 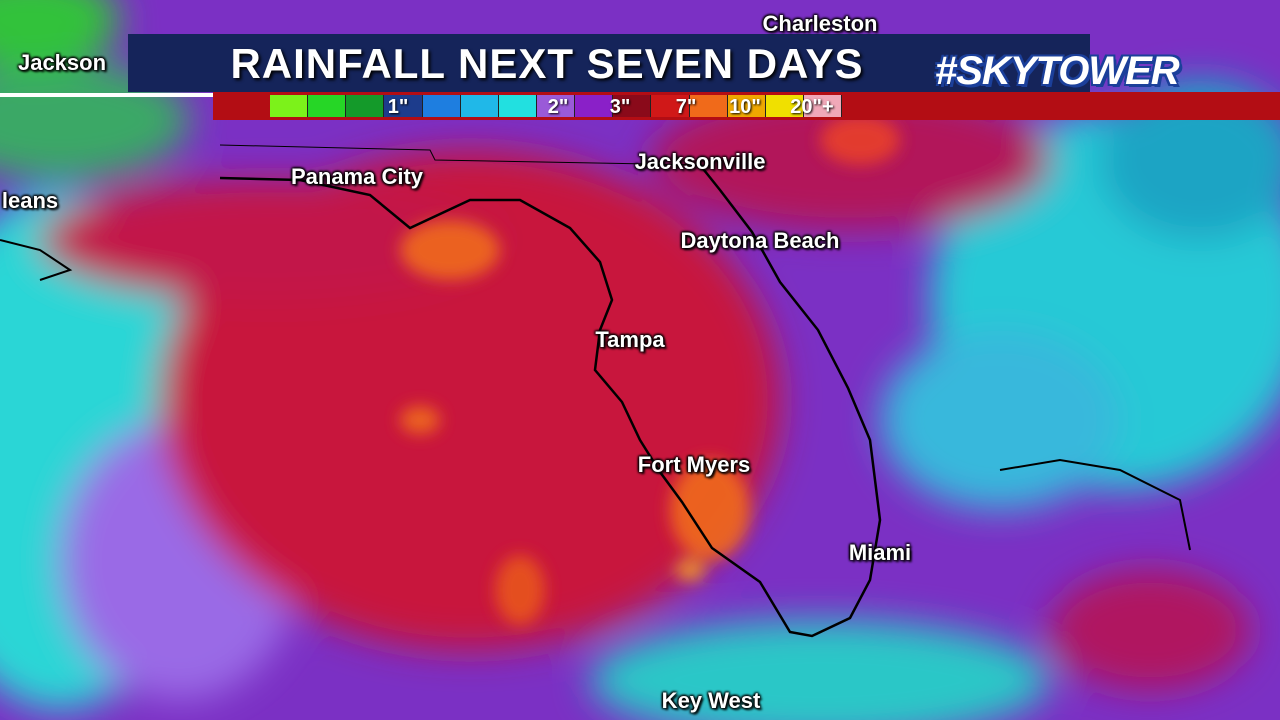 I want to click on legend-swatches, so click(x=556, y=106).